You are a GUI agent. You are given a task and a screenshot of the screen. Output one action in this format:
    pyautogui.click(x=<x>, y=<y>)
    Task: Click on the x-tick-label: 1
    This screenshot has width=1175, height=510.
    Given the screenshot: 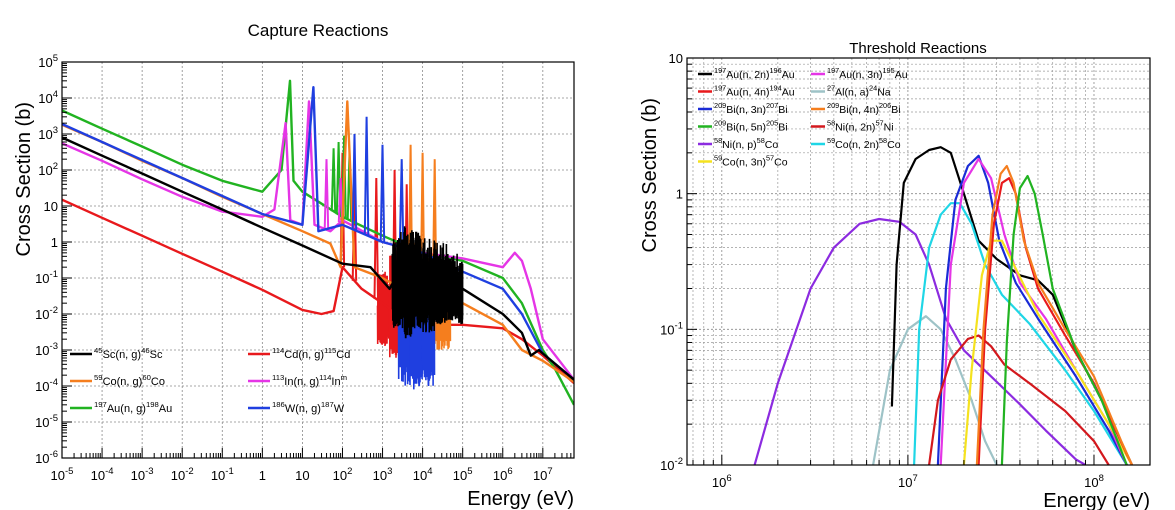 What is the action you would take?
    pyautogui.click(x=262, y=475)
    